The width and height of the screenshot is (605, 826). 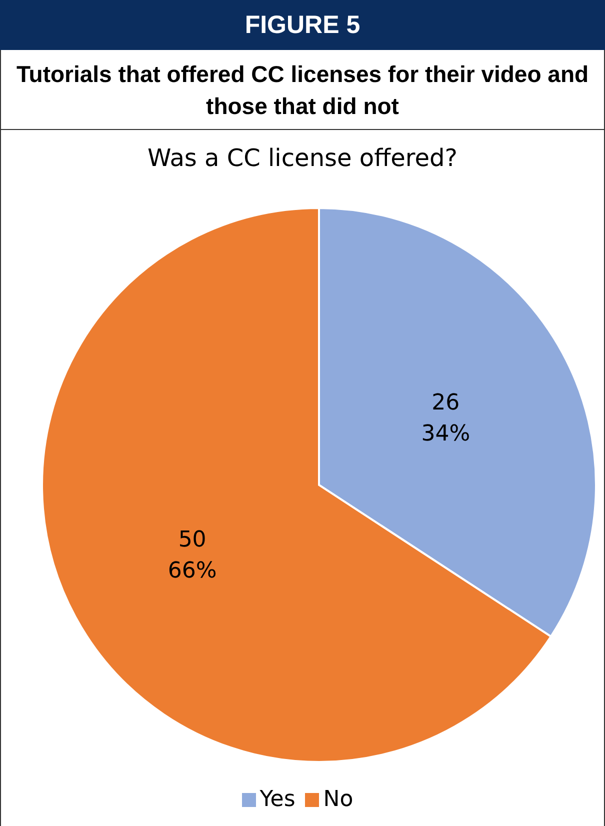 I want to click on data-label: 50 66%, so click(x=192, y=556).